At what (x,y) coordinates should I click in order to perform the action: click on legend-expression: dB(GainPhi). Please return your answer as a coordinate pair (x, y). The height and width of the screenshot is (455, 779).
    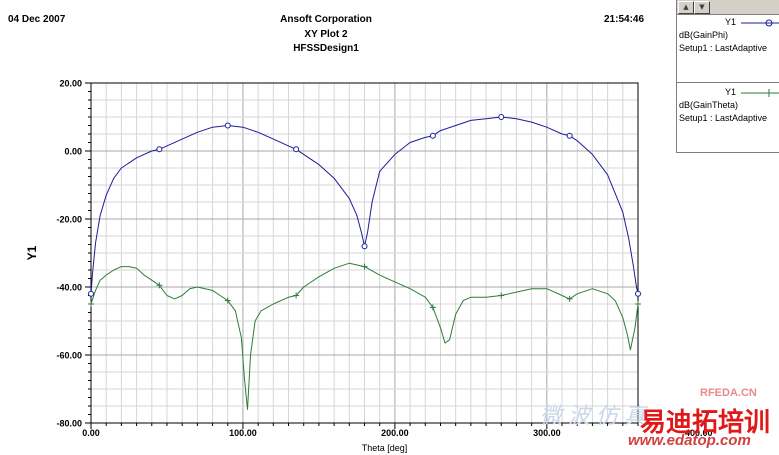
    Looking at the image, I should click on (704, 35).